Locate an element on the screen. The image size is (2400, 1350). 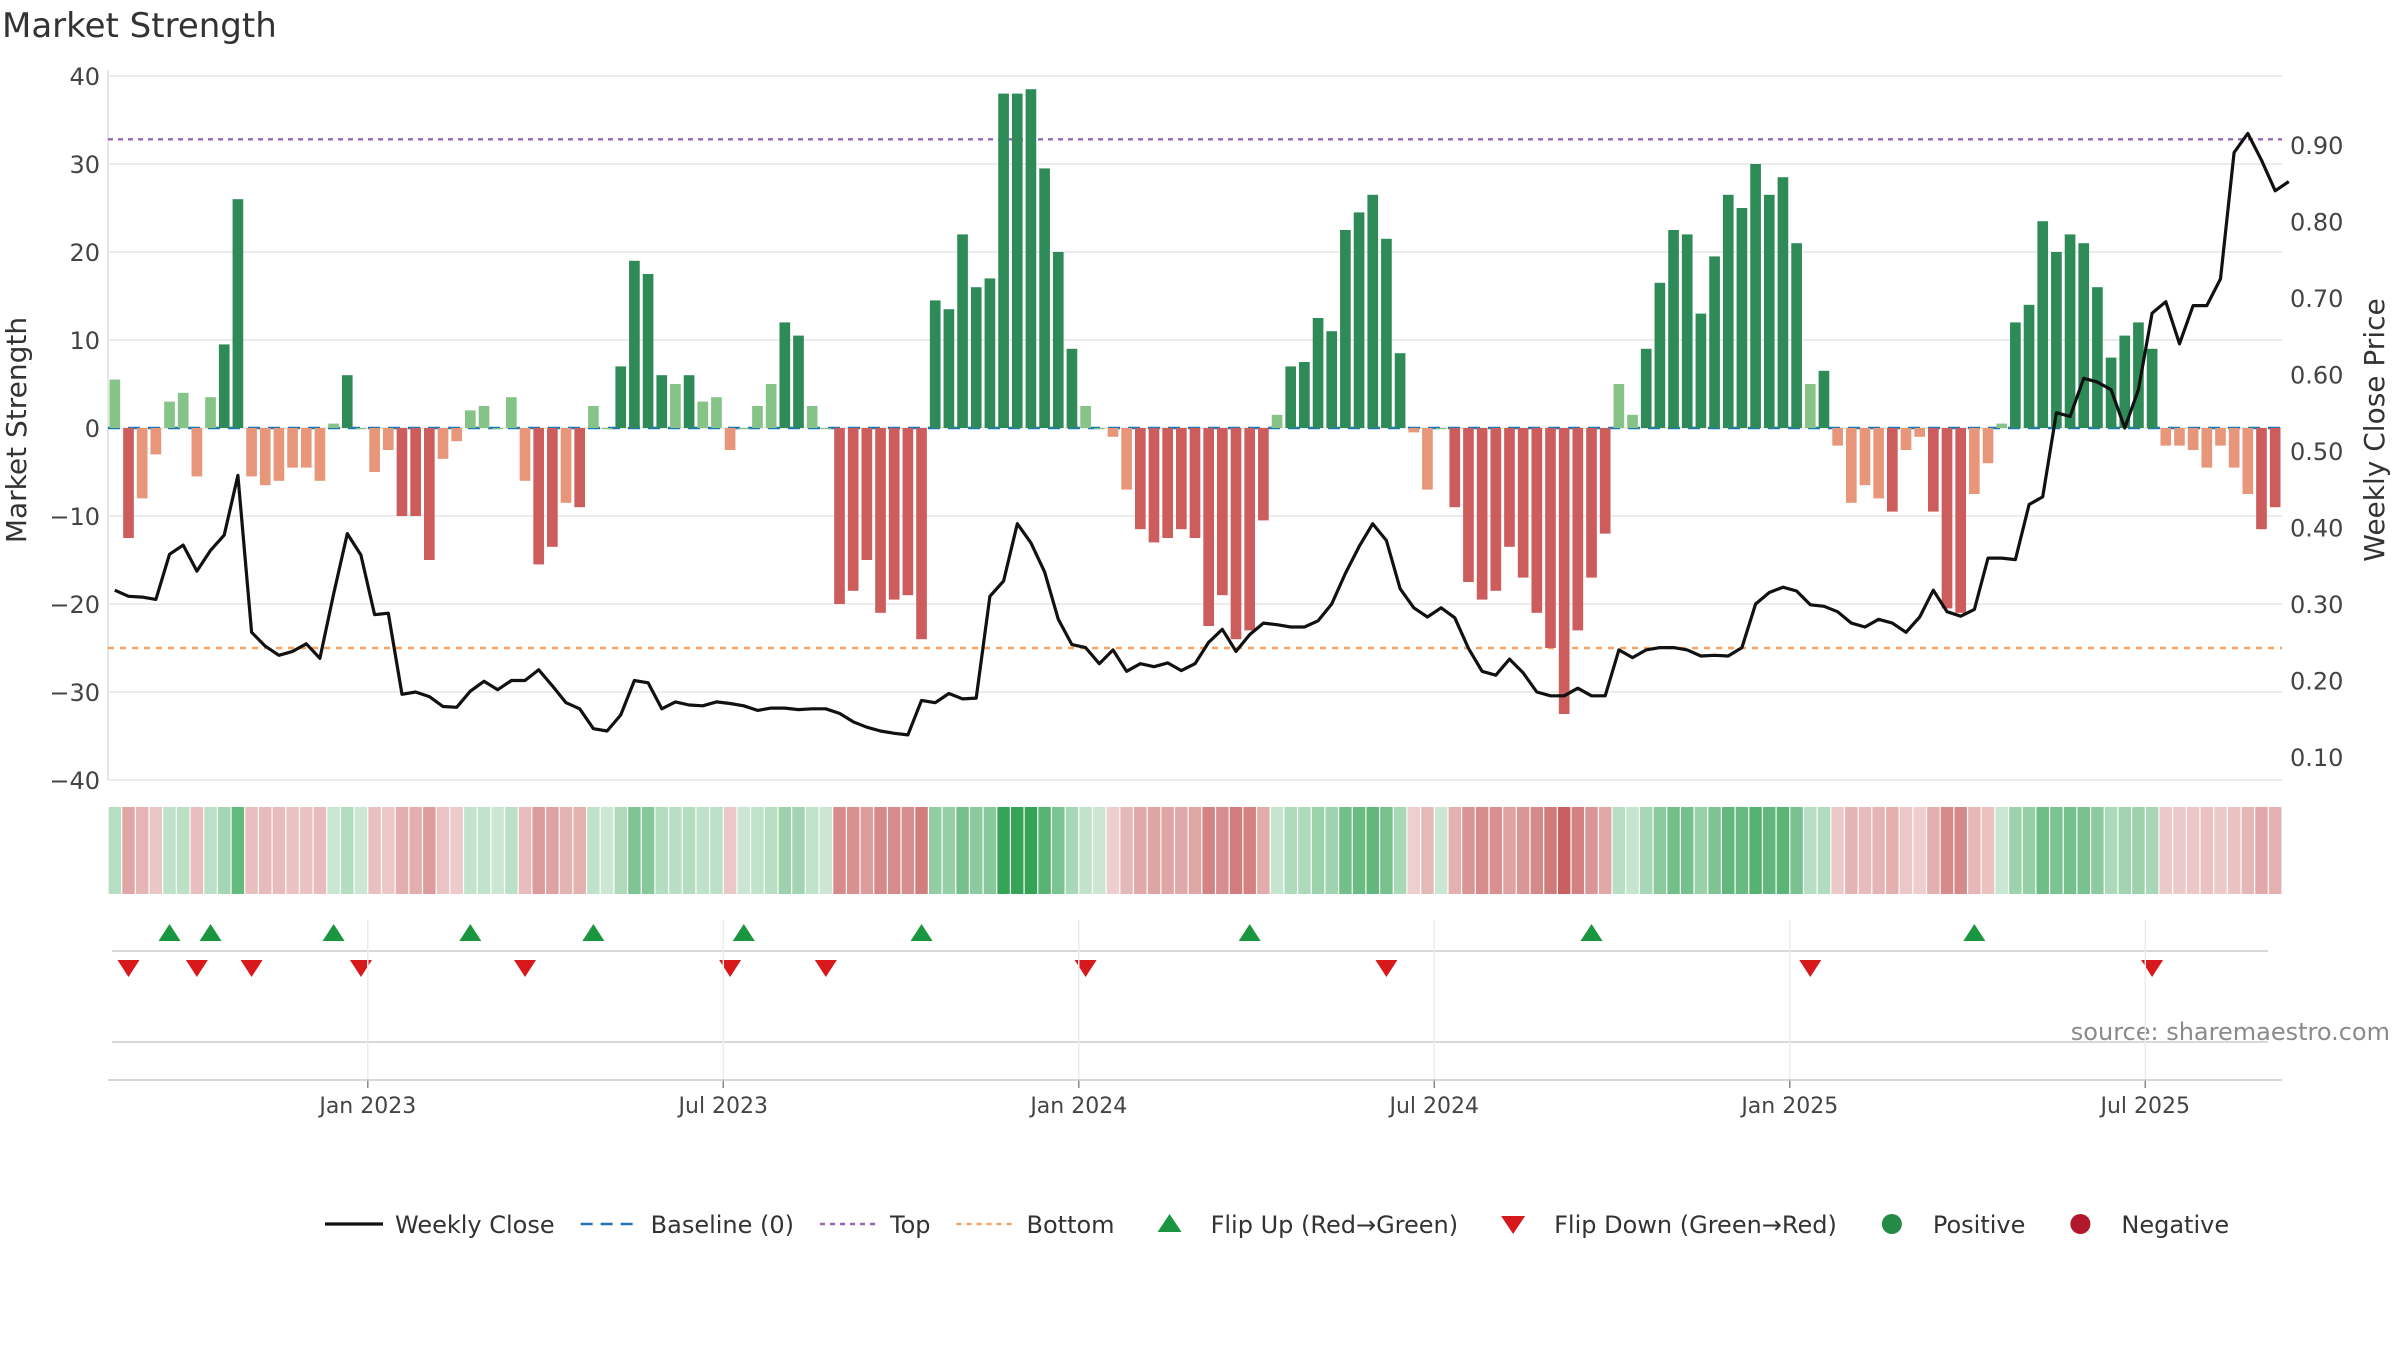
x-tick-label: Jan 2023 is located at coordinates (366, 1106).